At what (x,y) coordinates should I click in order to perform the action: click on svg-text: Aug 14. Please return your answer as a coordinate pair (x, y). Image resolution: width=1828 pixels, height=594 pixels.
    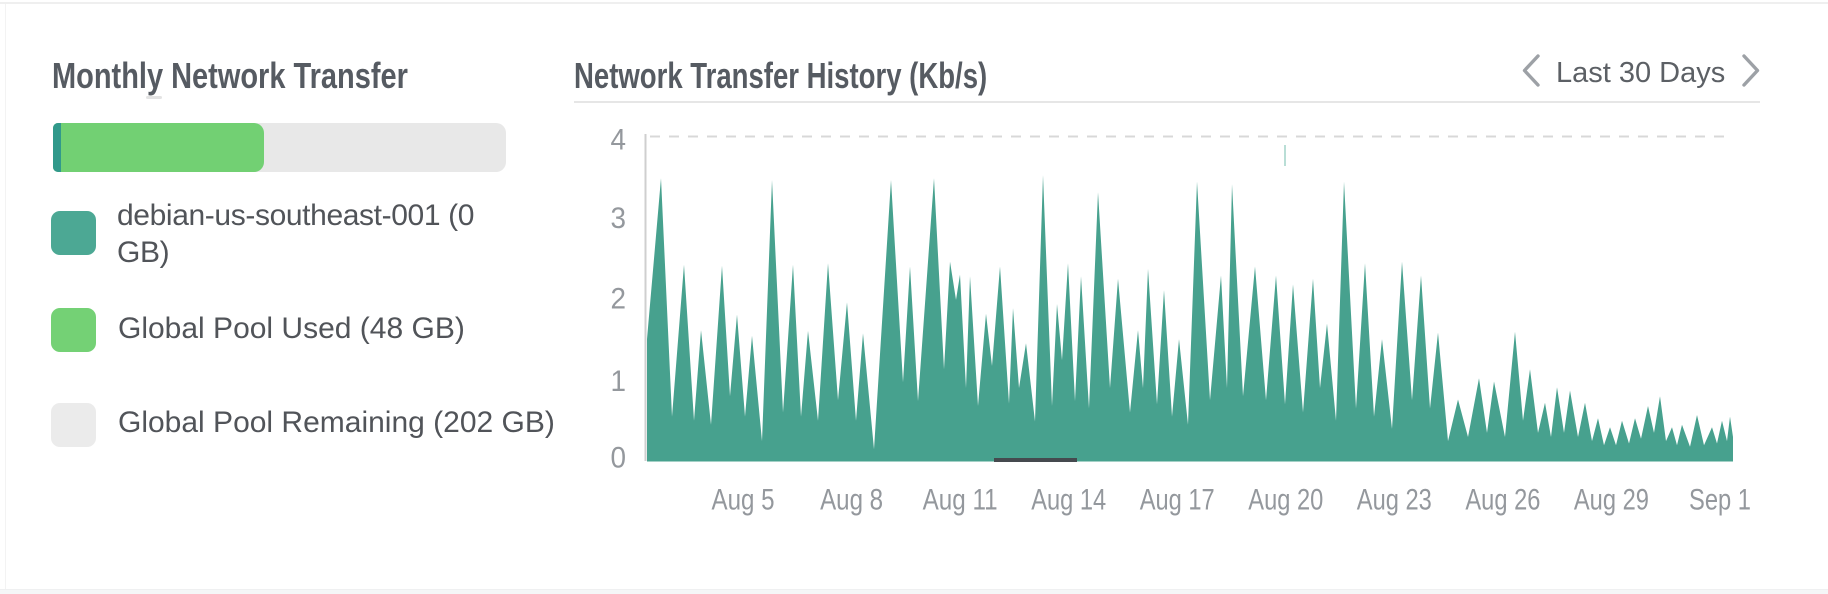
    Looking at the image, I should click on (1068, 500).